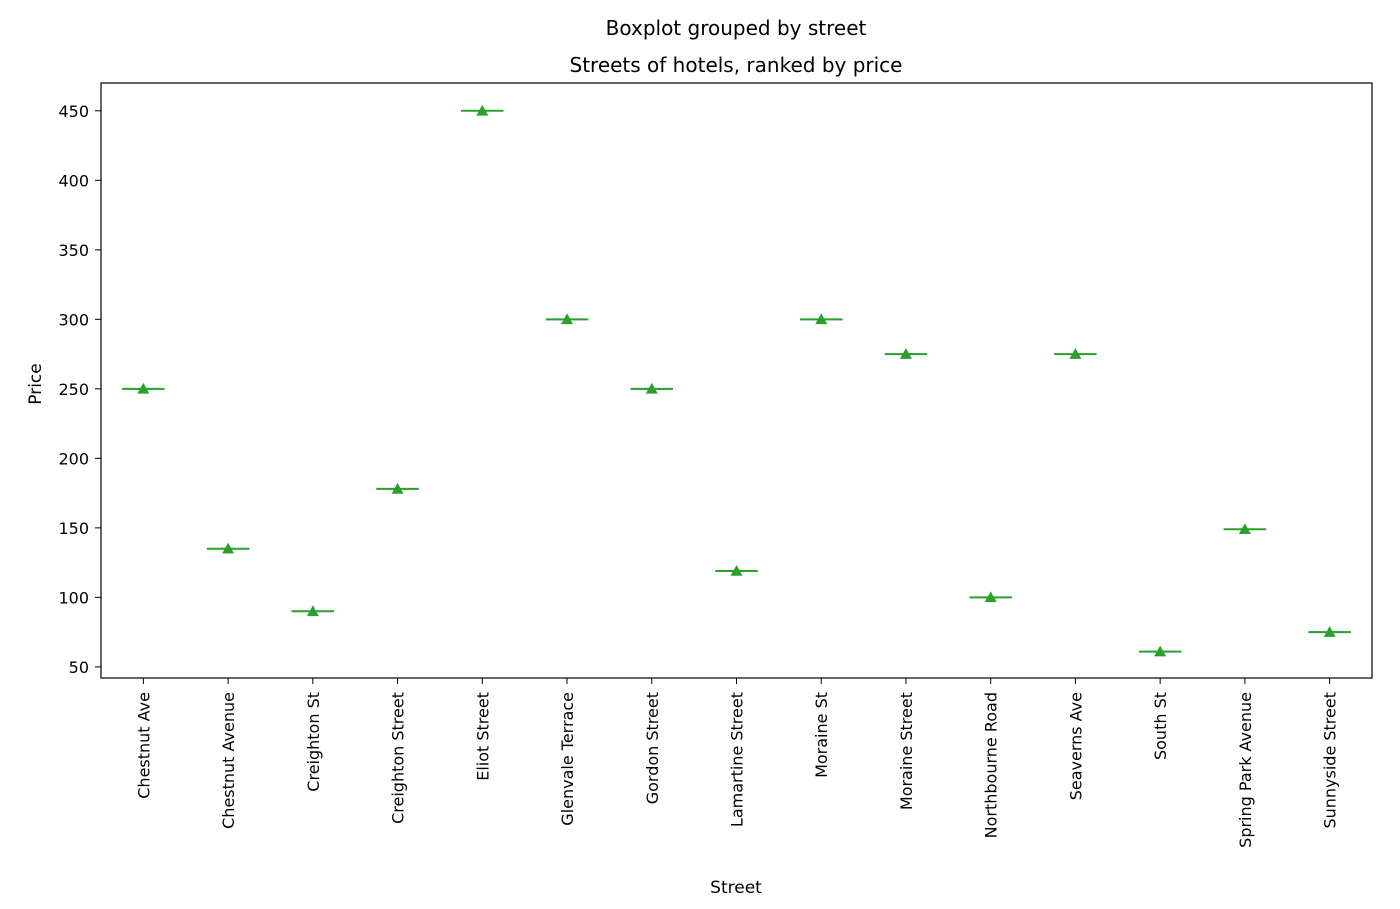  I want to click on x-tick-label: Spring Park Avenue, so click(1245, 770).